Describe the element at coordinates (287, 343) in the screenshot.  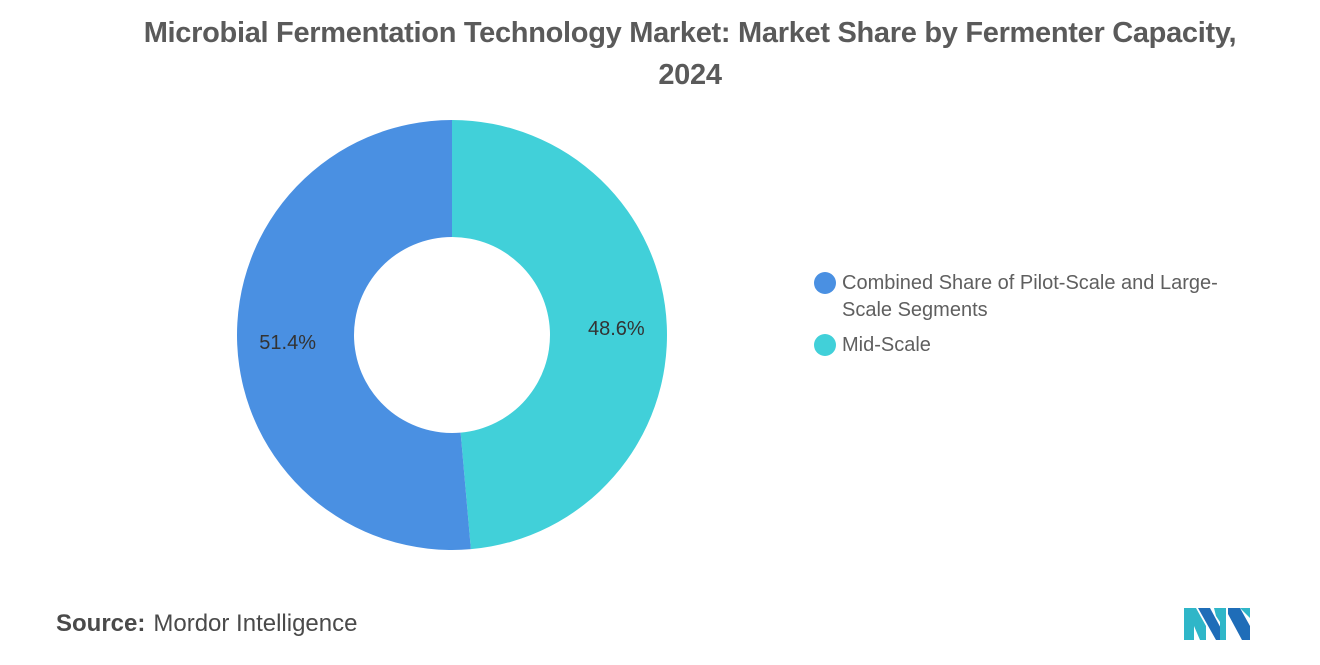
I see `data-label-pilot-large-scale: 51.4%` at that location.